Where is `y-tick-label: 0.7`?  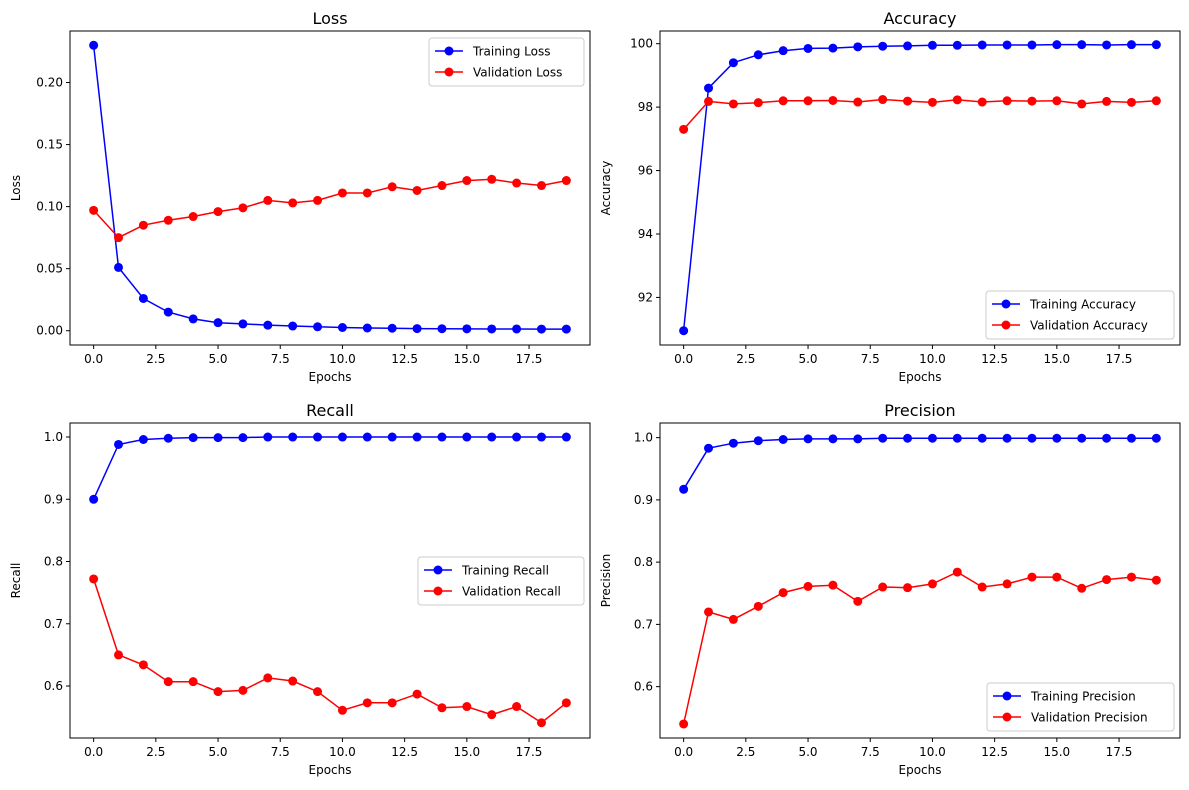
y-tick-label: 0.7 is located at coordinates (53, 624).